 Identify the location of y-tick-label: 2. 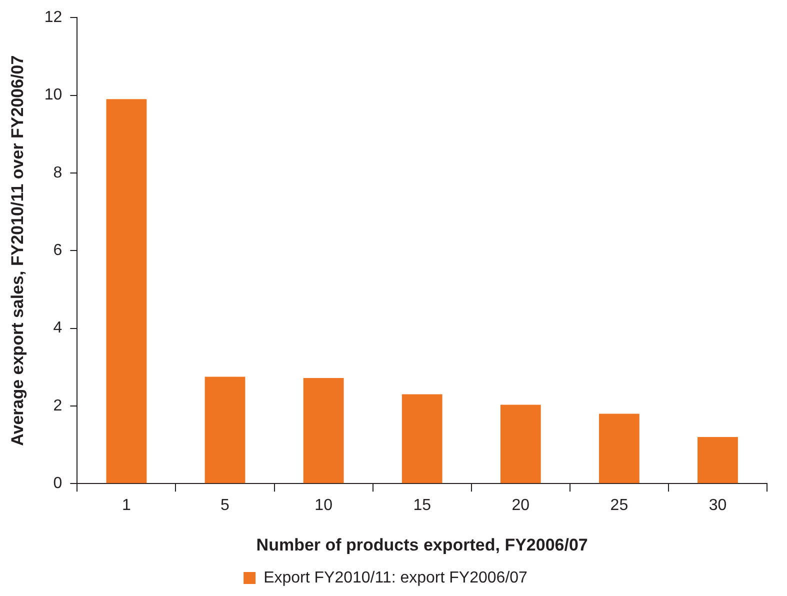
(57, 405).